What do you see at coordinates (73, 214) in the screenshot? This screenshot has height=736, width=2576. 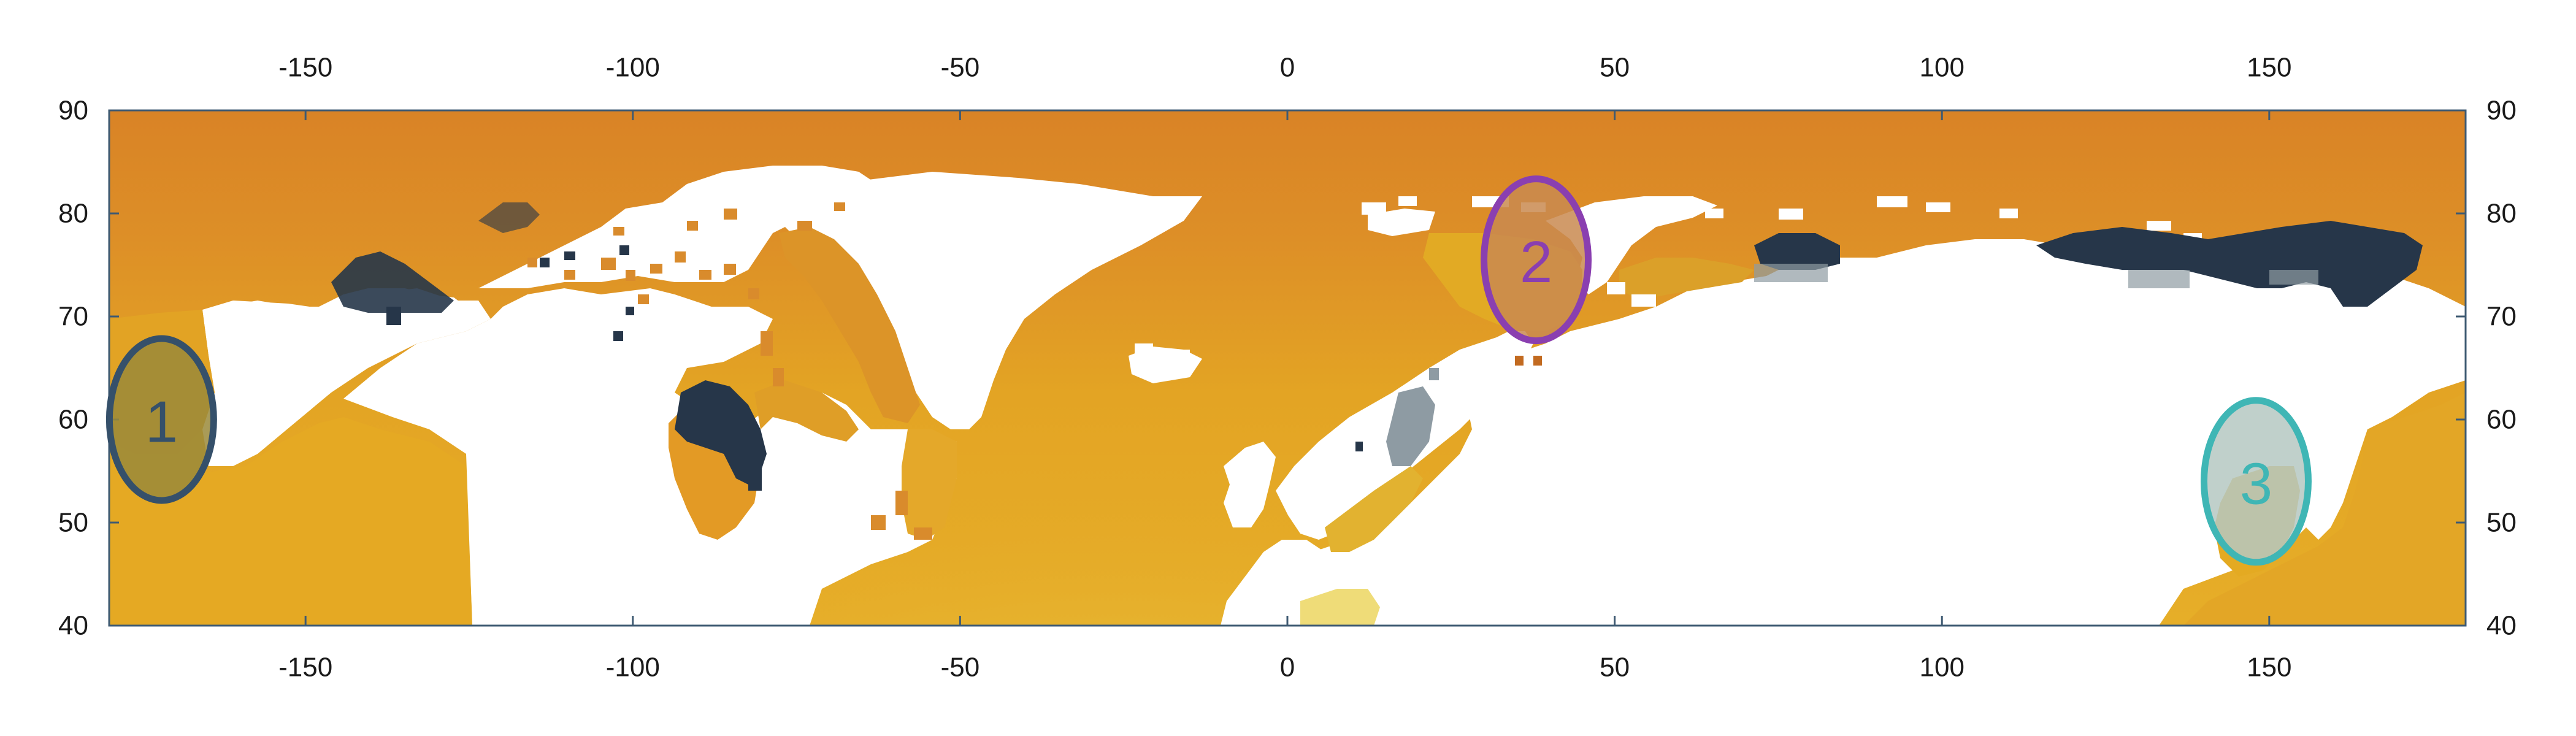 I see `y-tick-label-left: 80` at bounding box center [73, 214].